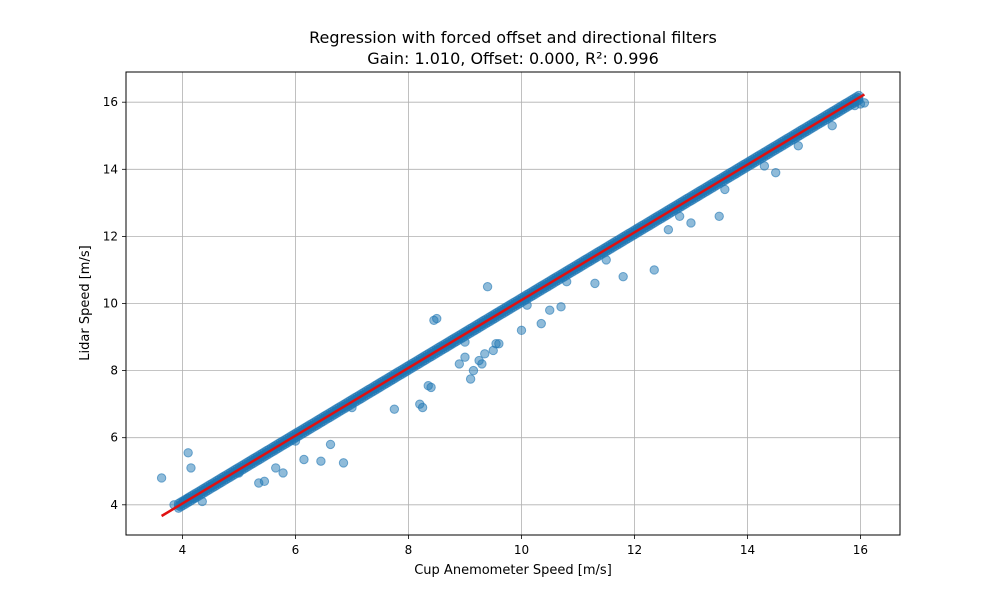 This screenshot has width=1000, height=600. What do you see at coordinates (747, 550) in the screenshot?
I see `x-tick-label: 14` at bounding box center [747, 550].